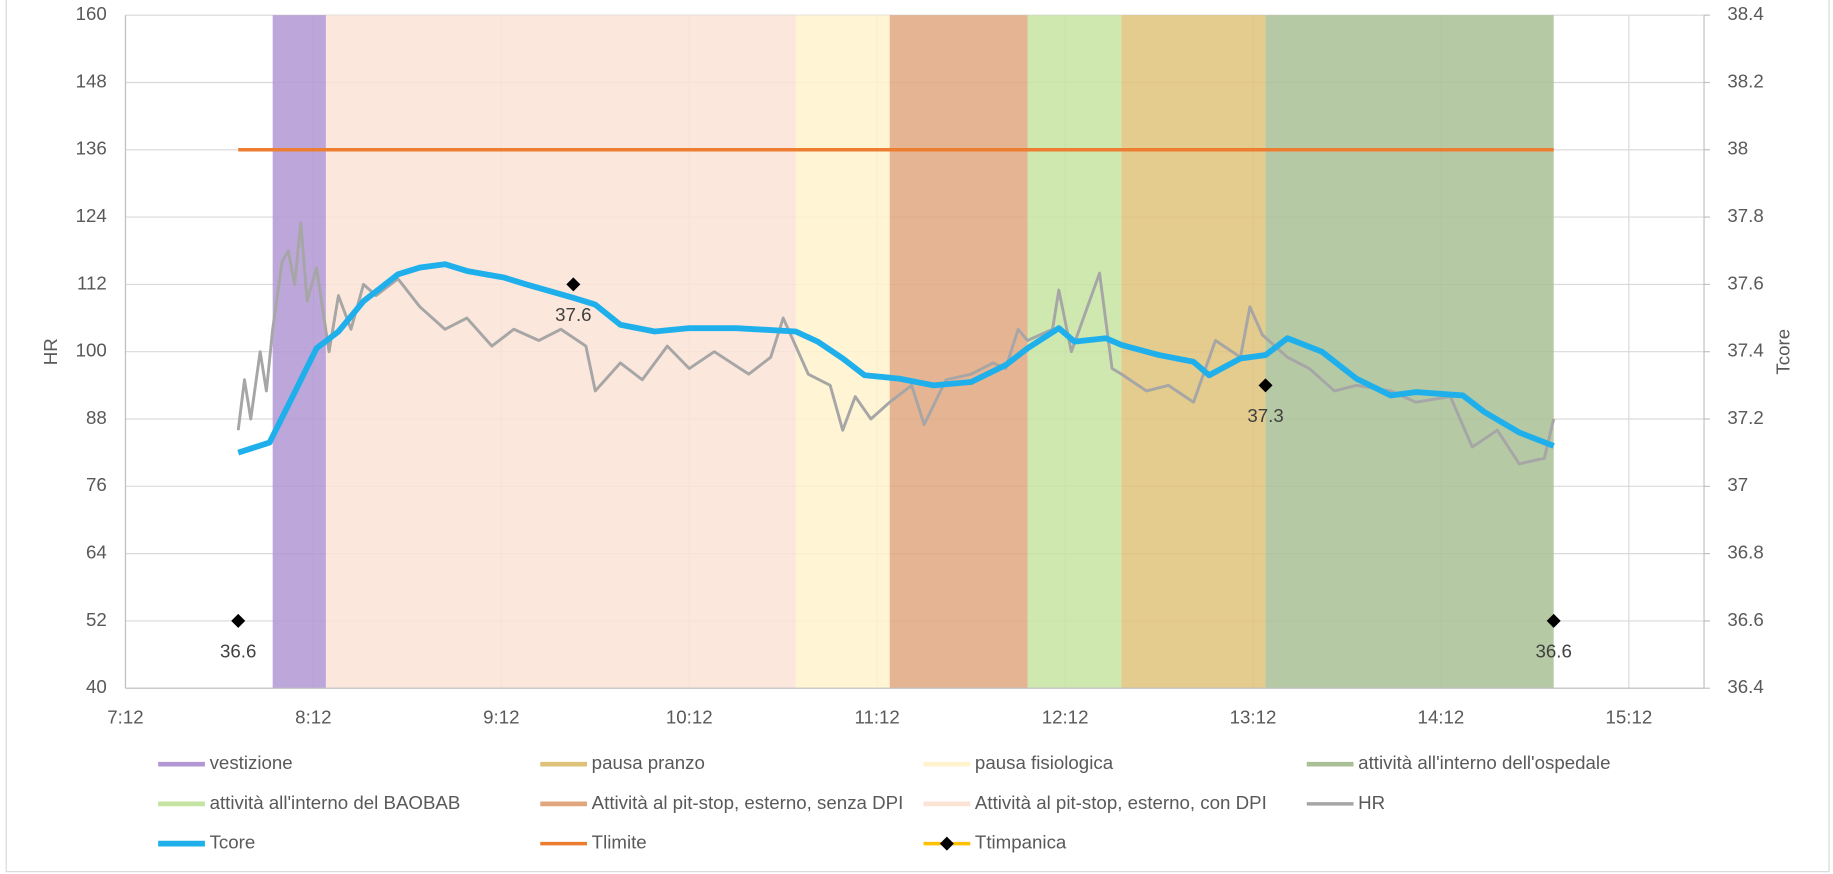 Image resolution: width=1833 pixels, height=874 pixels. Describe the element at coordinates (313, 717) in the screenshot. I see `x-tick-label: 8:12` at that location.